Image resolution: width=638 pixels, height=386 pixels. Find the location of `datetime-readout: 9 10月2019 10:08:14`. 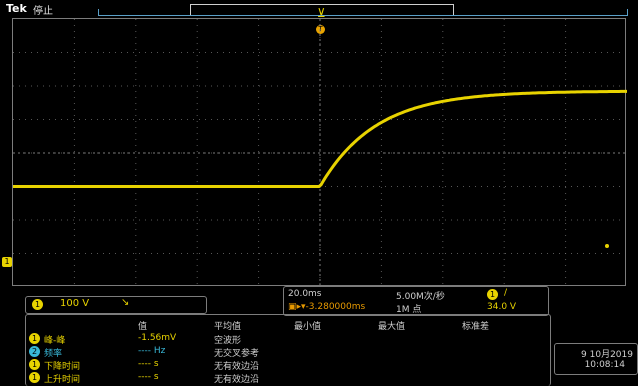

datetime-readout: 9 10月2019 10:08:14 is located at coordinates (596, 359).